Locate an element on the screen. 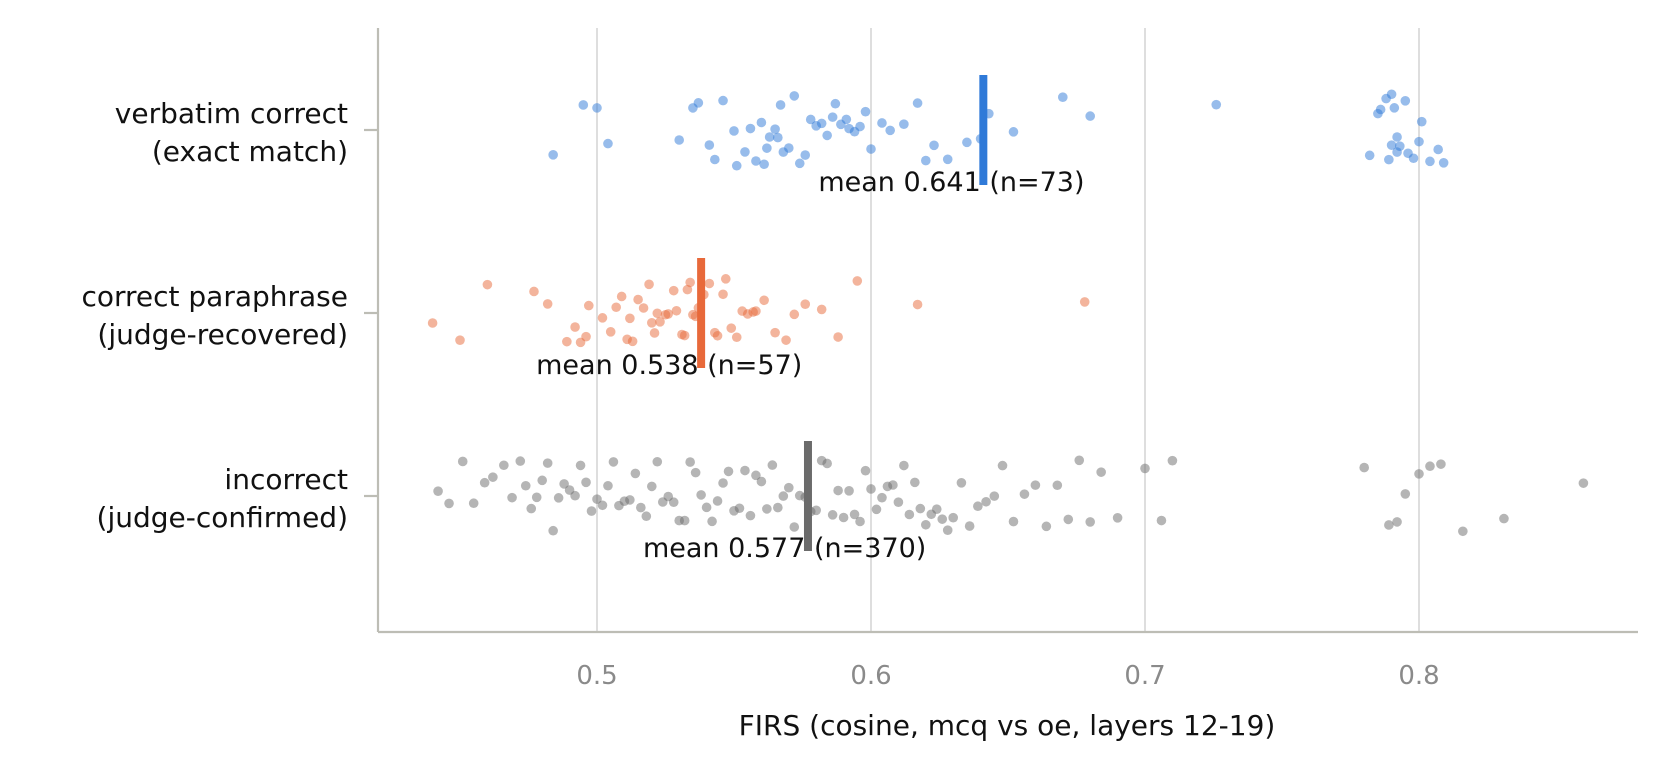 The image size is (1662, 773). x-tick-label: 0.8 is located at coordinates (1418, 676).